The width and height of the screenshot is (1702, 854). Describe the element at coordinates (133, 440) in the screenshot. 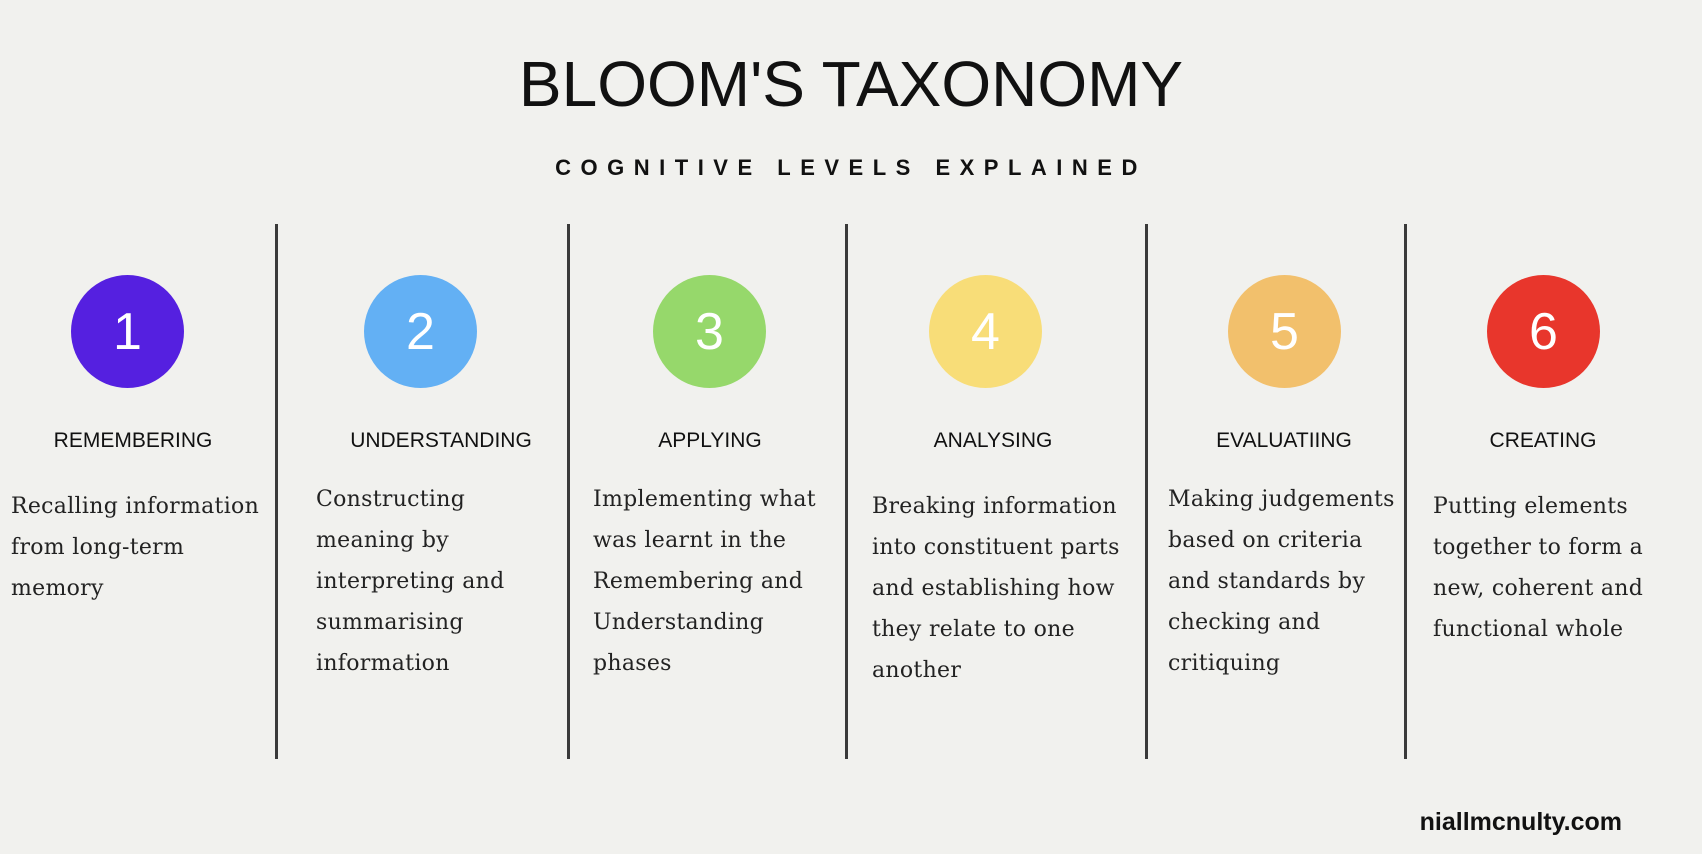

I see `level-1-name: REMEMBERING` at that location.